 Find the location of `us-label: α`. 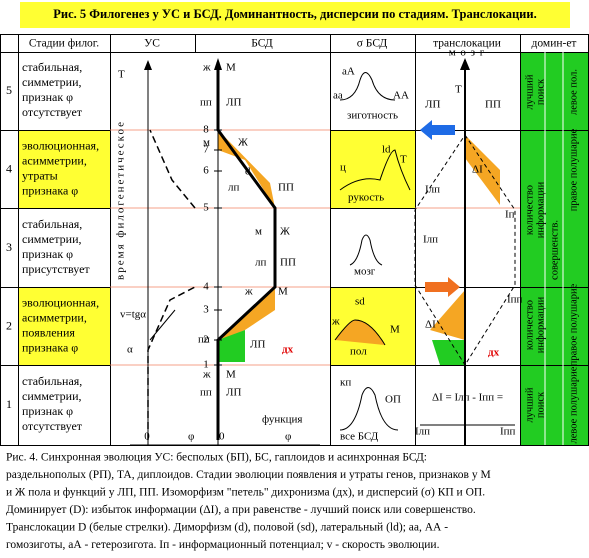

us-label: α is located at coordinates (130, 350).